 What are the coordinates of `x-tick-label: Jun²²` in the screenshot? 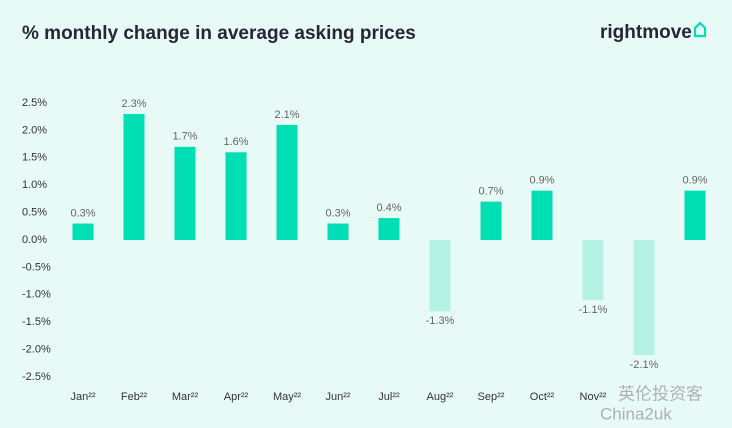 It's located at (337, 397).